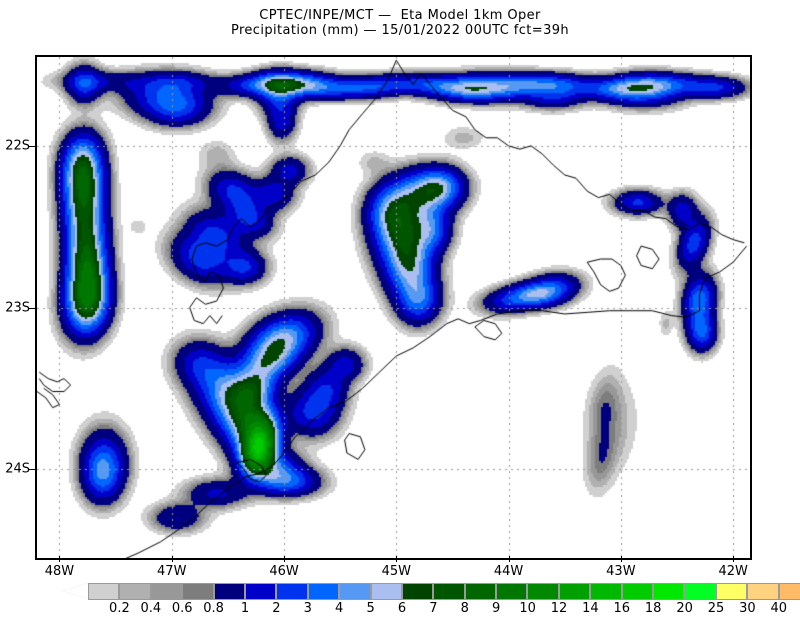 This screenshot has width=800, height=619. What do you see at coordinates (213, 608) in the screenshot?
I see `colorbar-label-0.8: 0.8` at bounding box center [213, 608].